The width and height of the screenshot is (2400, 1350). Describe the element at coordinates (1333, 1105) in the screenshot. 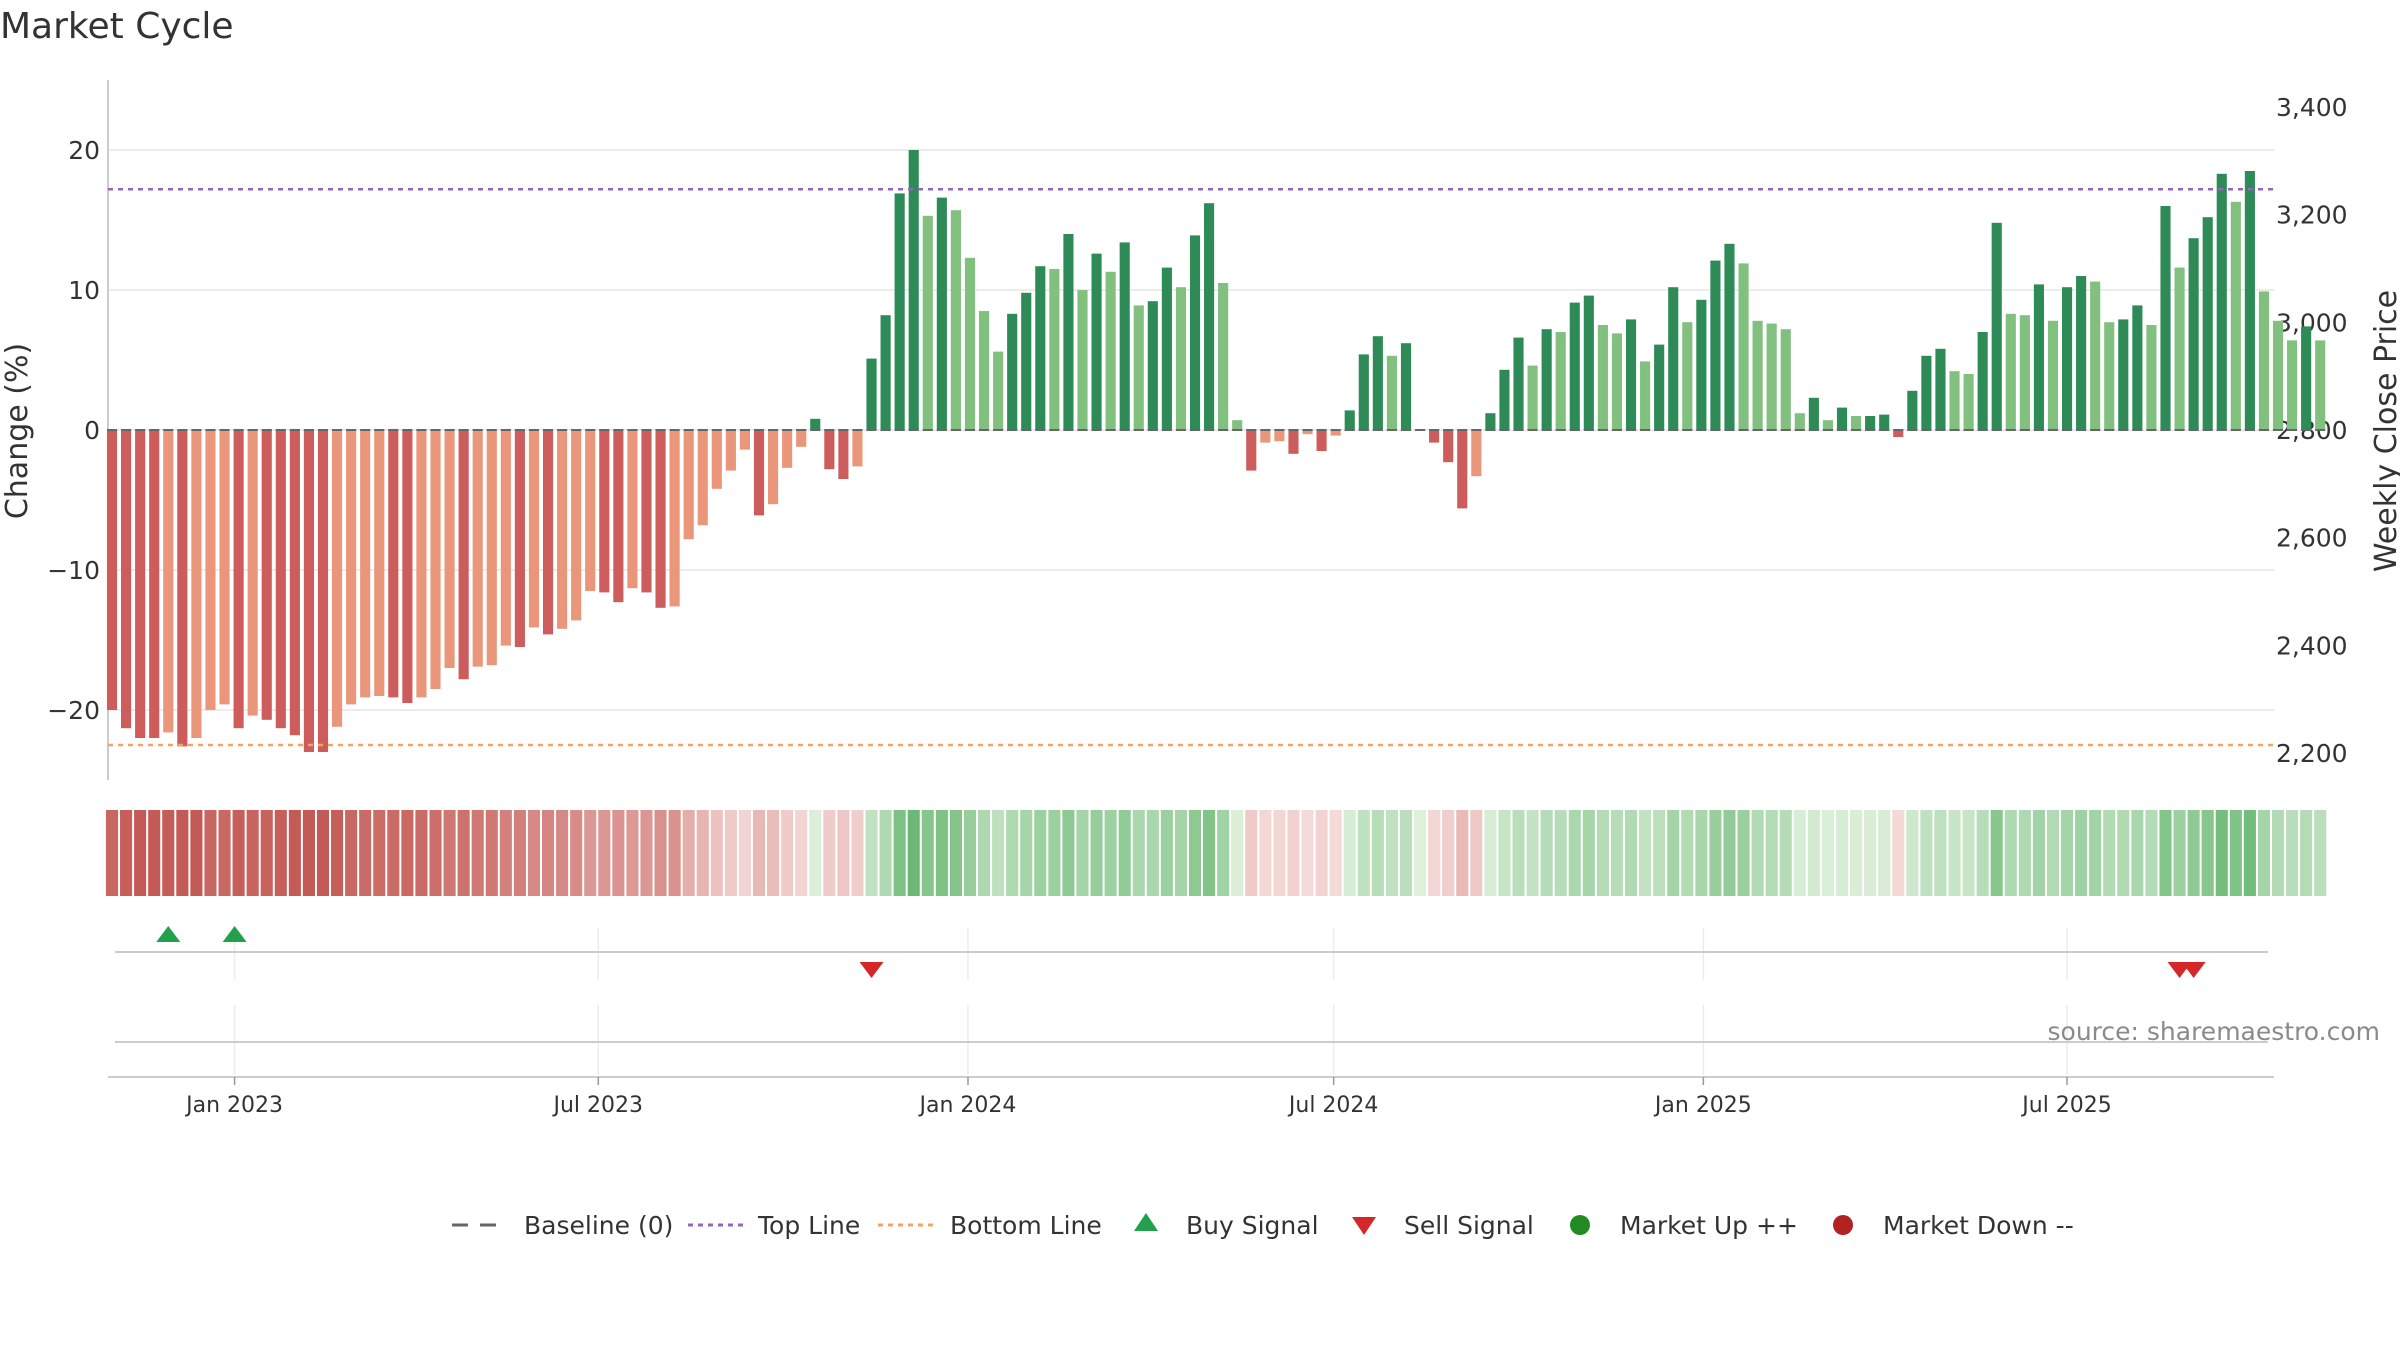

I see `x-tick-label: Jul 2024` at that location.